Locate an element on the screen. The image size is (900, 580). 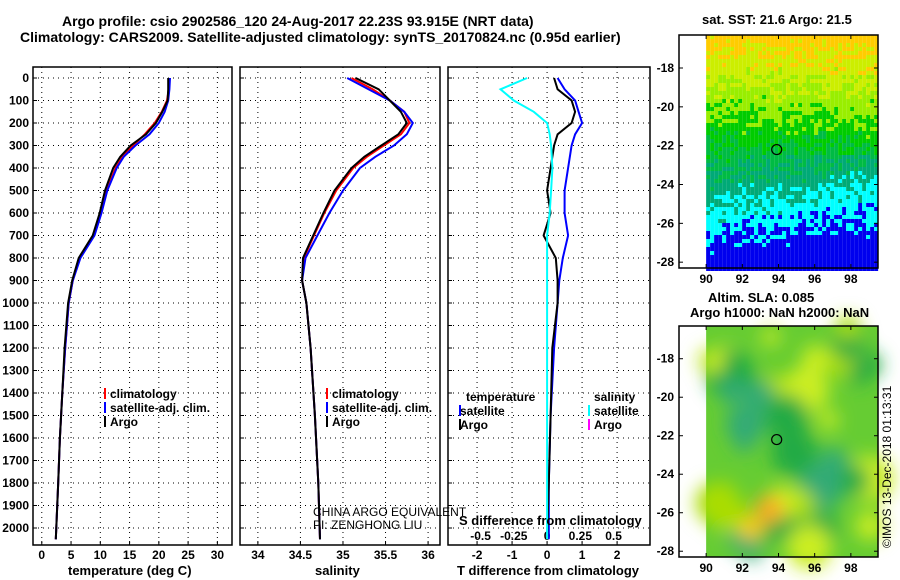
x-tick-label: -2 is located at coordinates (477, 555).